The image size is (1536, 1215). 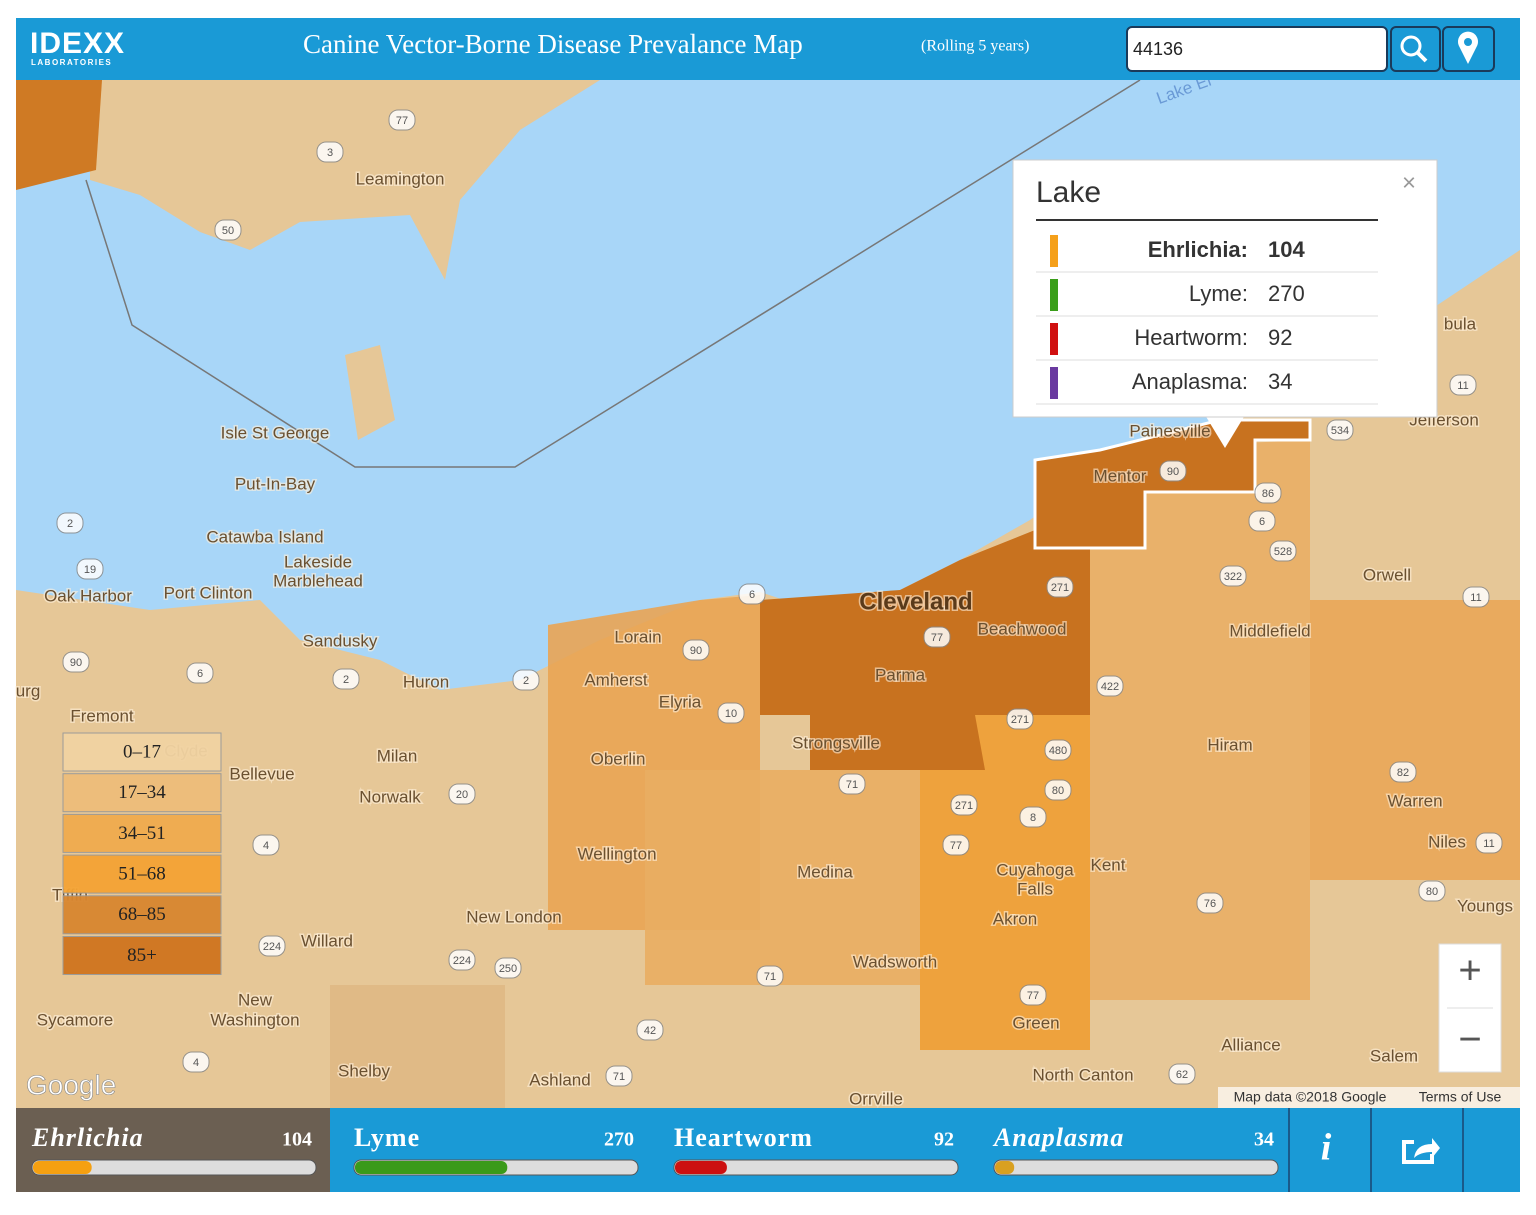 I want to click on legend-label: 68–85, so click(x=142, y=914).